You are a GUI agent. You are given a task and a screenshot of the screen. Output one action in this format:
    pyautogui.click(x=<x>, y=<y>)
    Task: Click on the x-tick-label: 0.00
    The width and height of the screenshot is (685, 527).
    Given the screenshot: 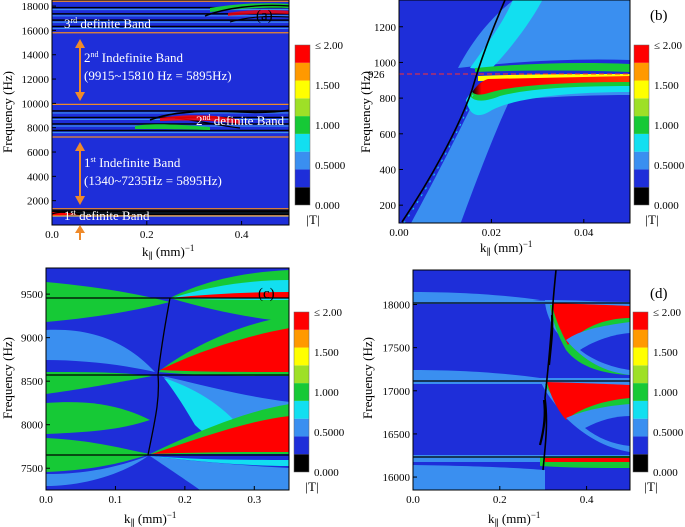 What is the action you would take?
    pyautogui.click(x=399, y=233)
    